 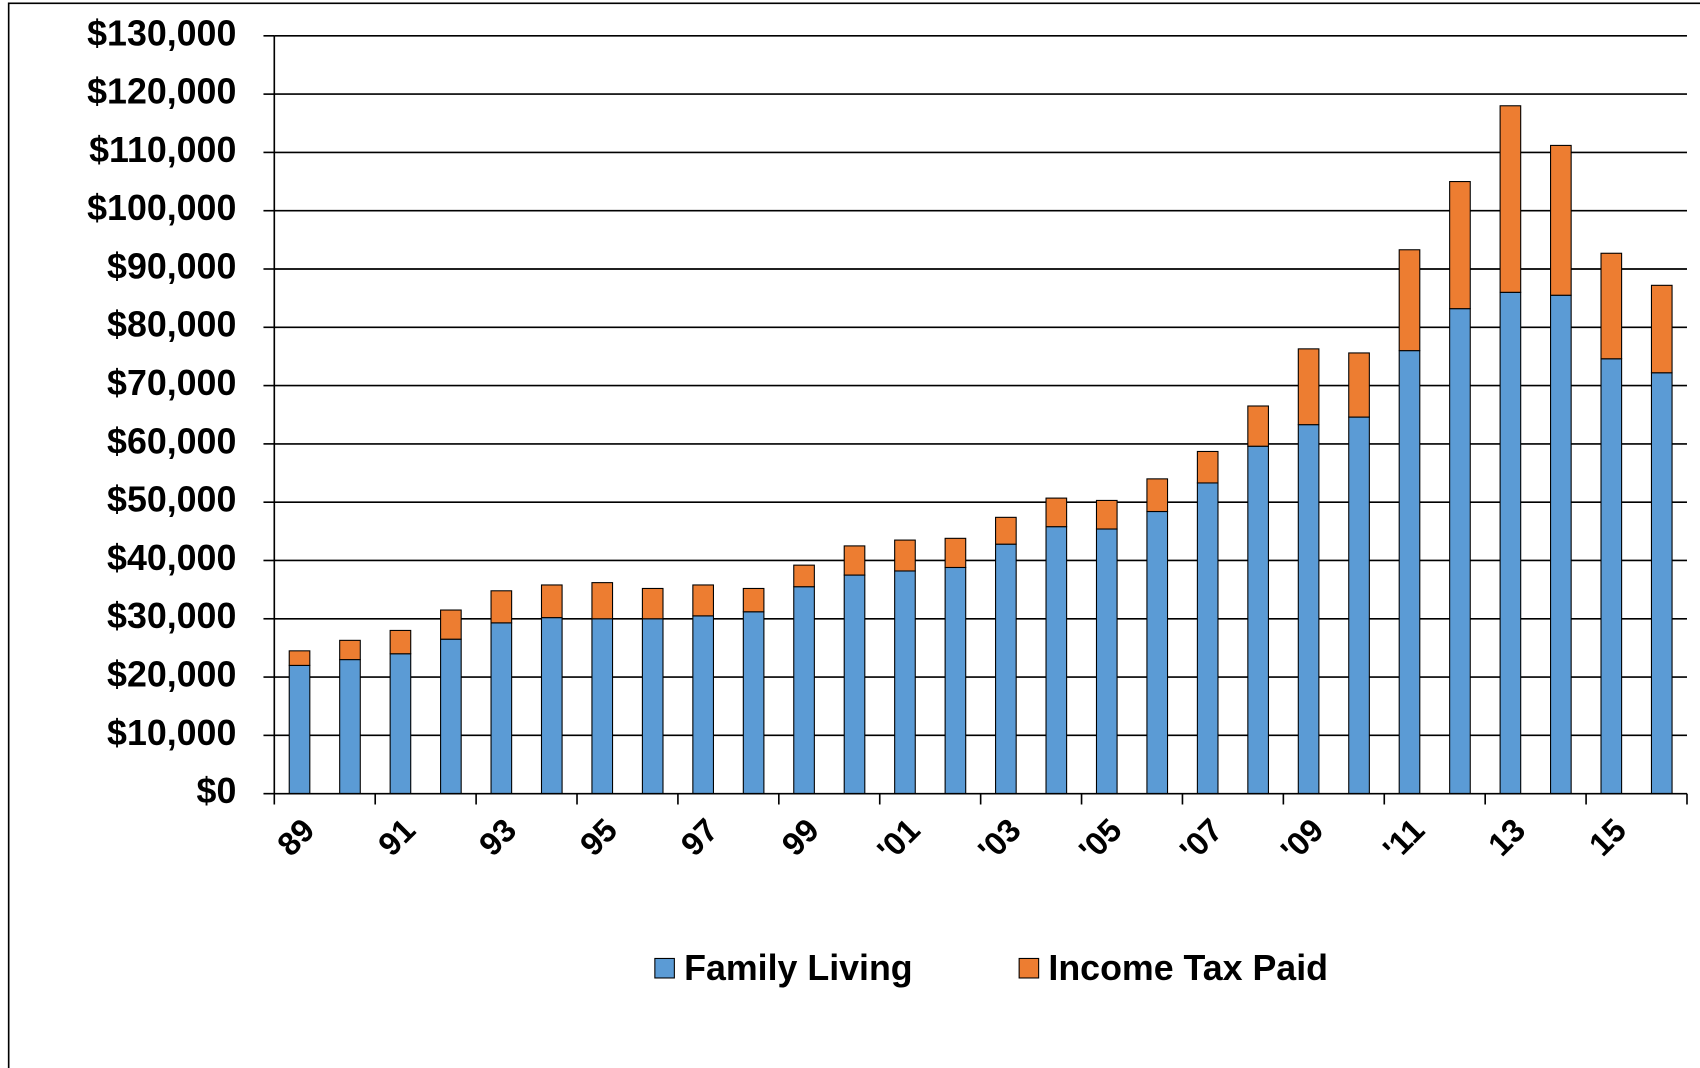 What do you see at coordinates (1302, 840) in the screenshot?
I see `x-tick-label: '09` at bounding box center [1302, 840].